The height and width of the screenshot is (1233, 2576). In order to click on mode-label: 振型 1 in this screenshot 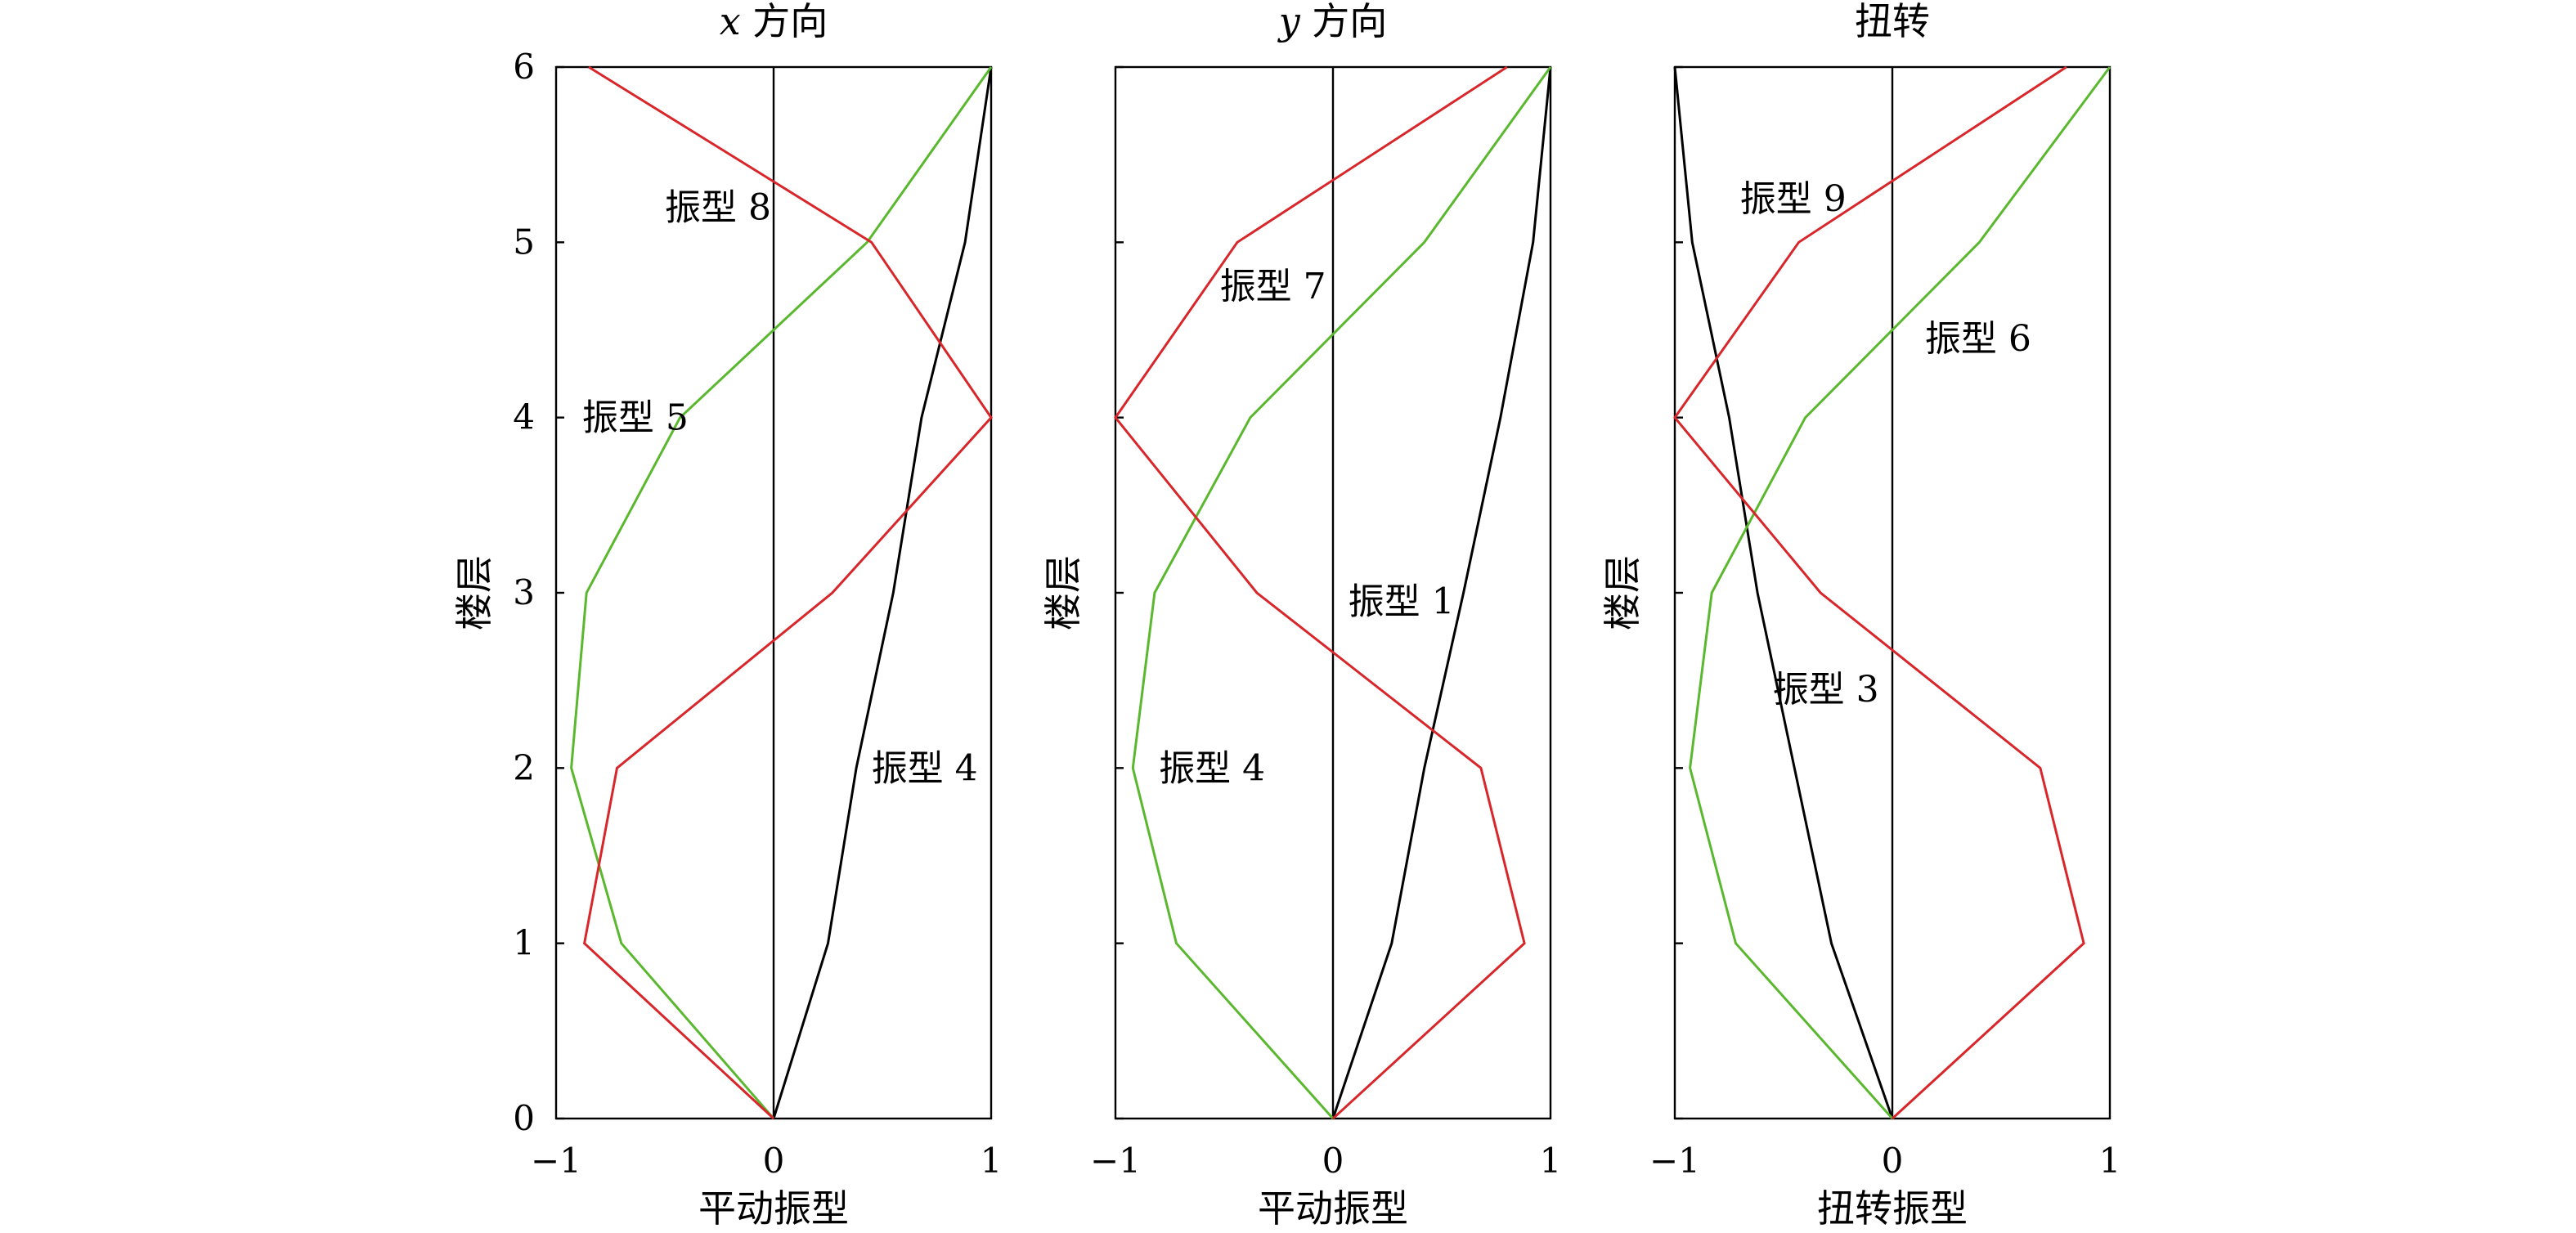, I will do `click(1402, 602)`.